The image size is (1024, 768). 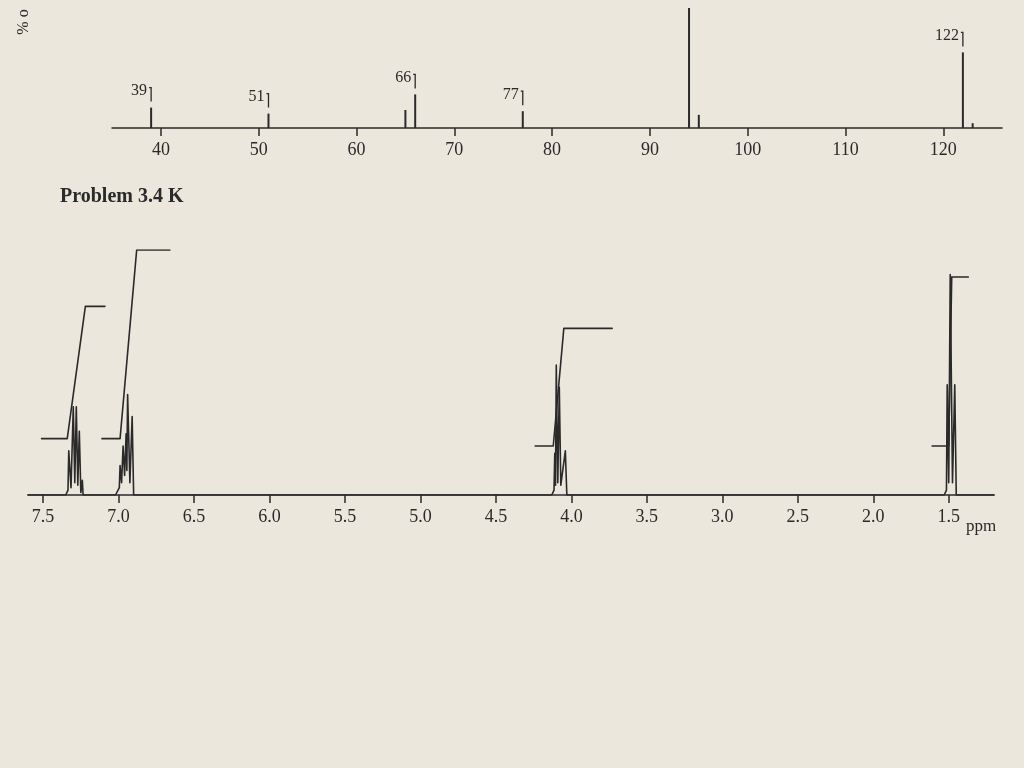 What do you see at coordinates (649, 149) in the screenshot?
I see `x-tick-label: 90` at bounding box center [649, 149].